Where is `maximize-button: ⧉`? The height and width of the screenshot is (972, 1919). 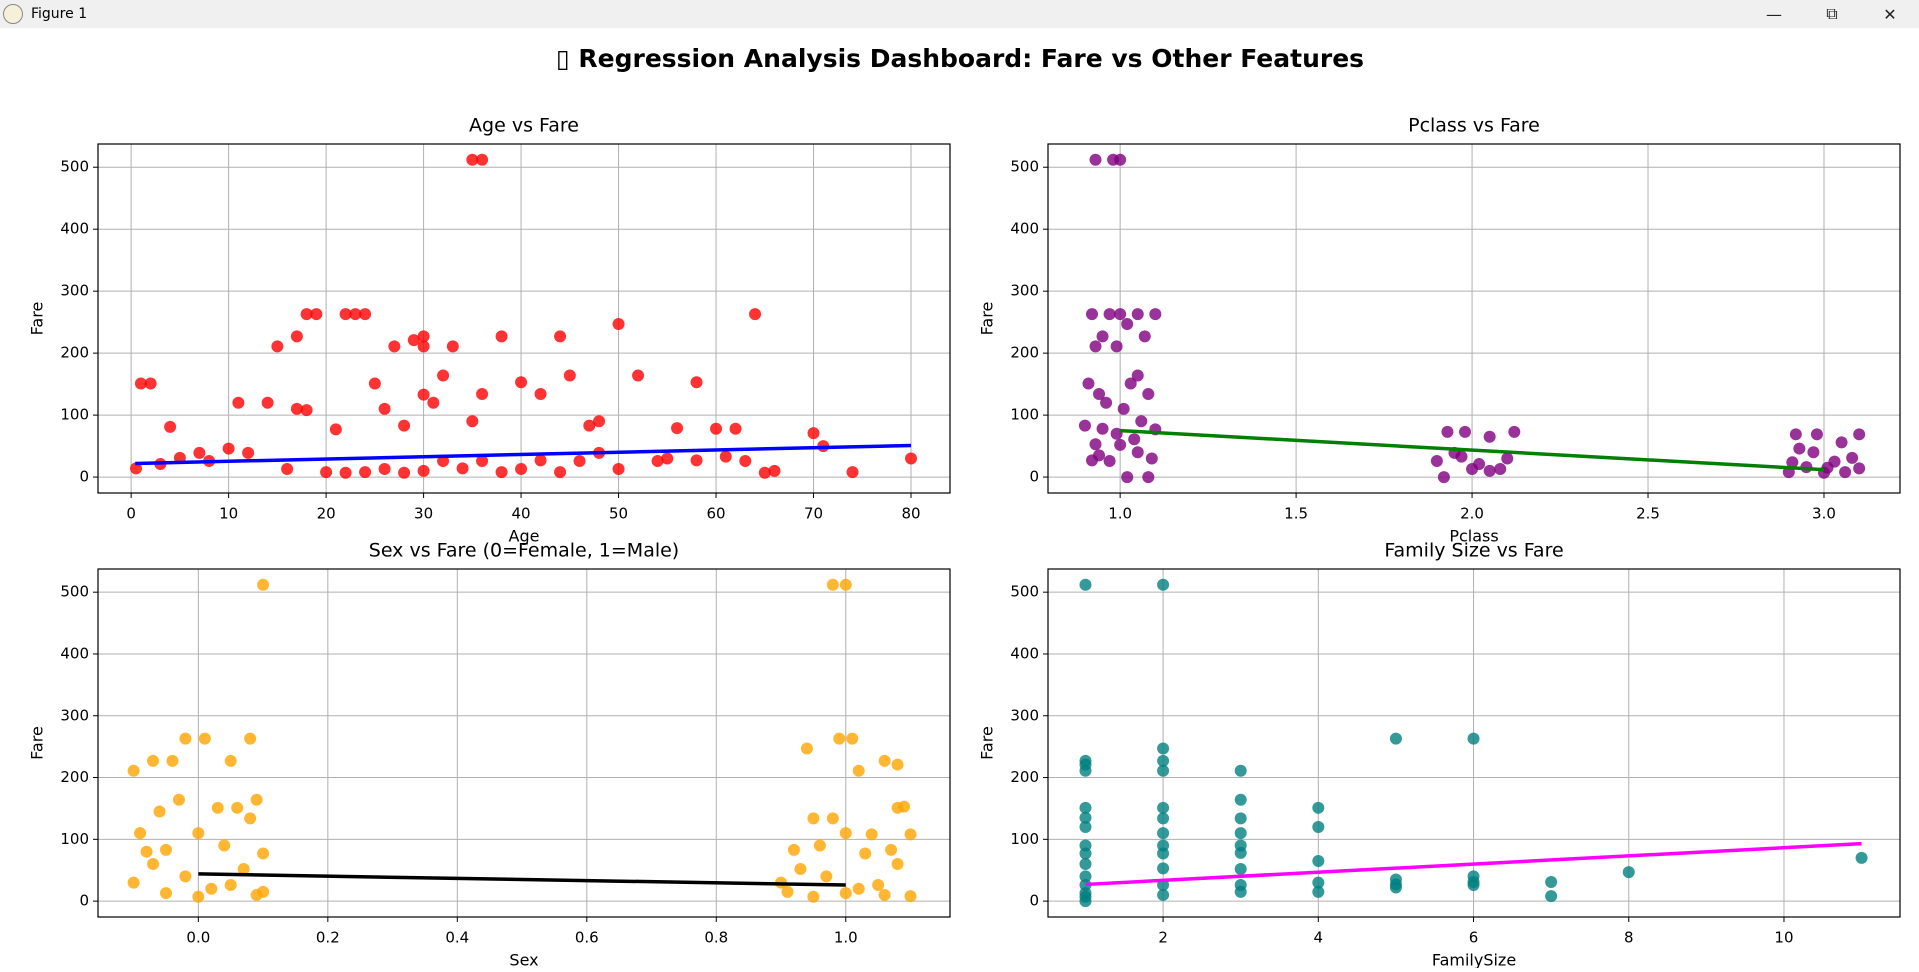 maximize-button: ⧉ is located at coordinates (1832, 13).